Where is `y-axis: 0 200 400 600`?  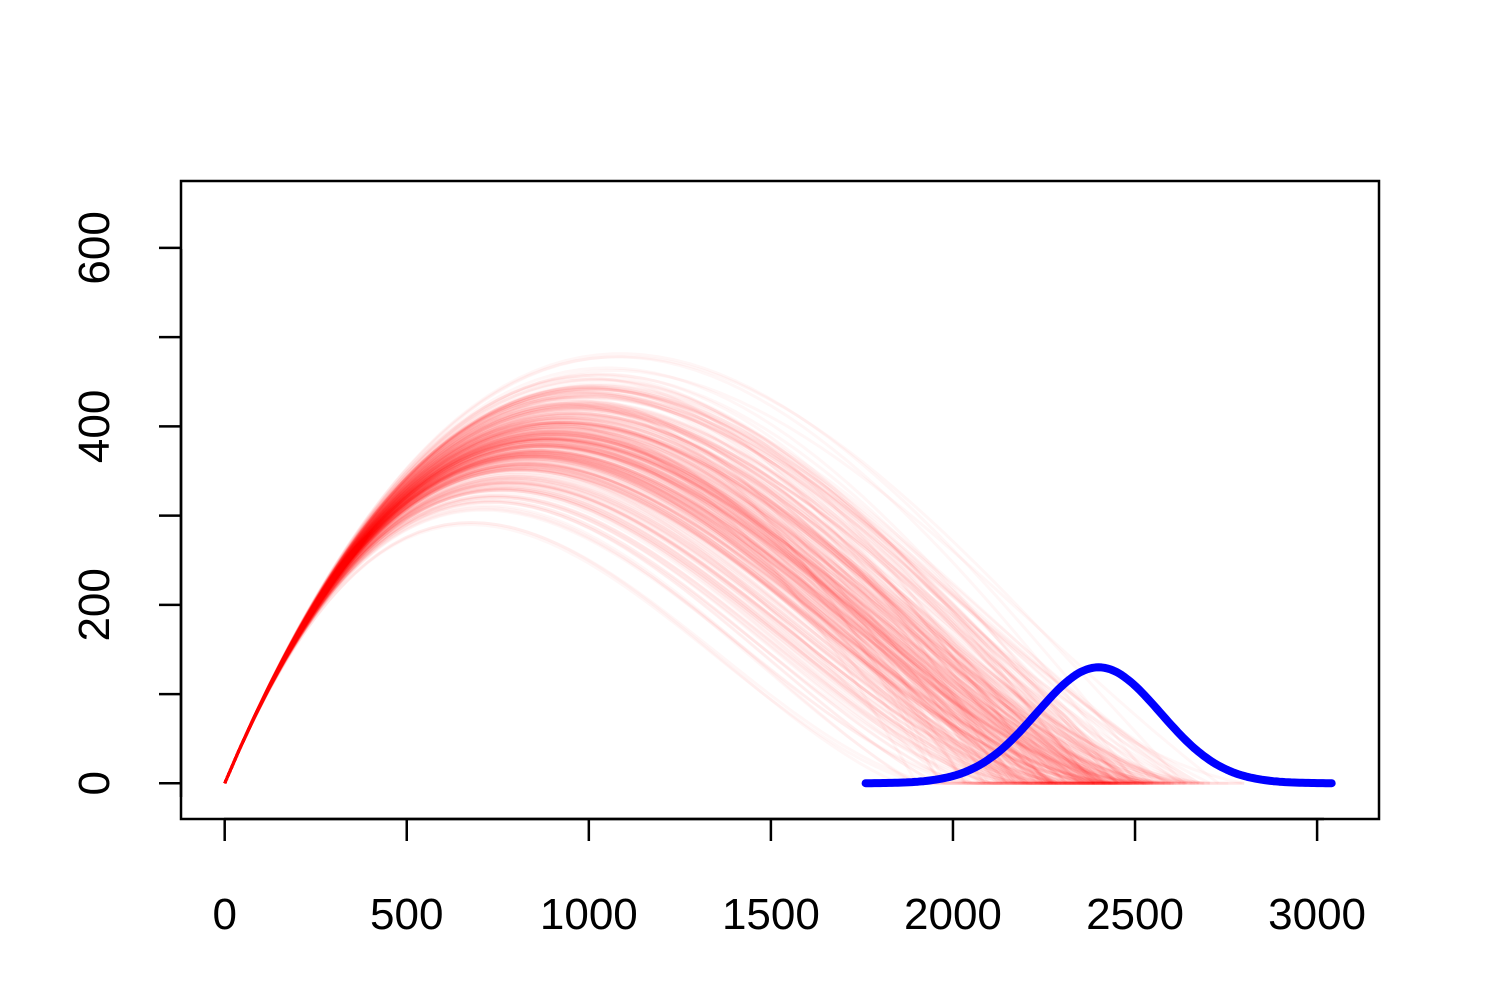 y-axis: 0 200 400 600 is located at coordinates (126, 504).